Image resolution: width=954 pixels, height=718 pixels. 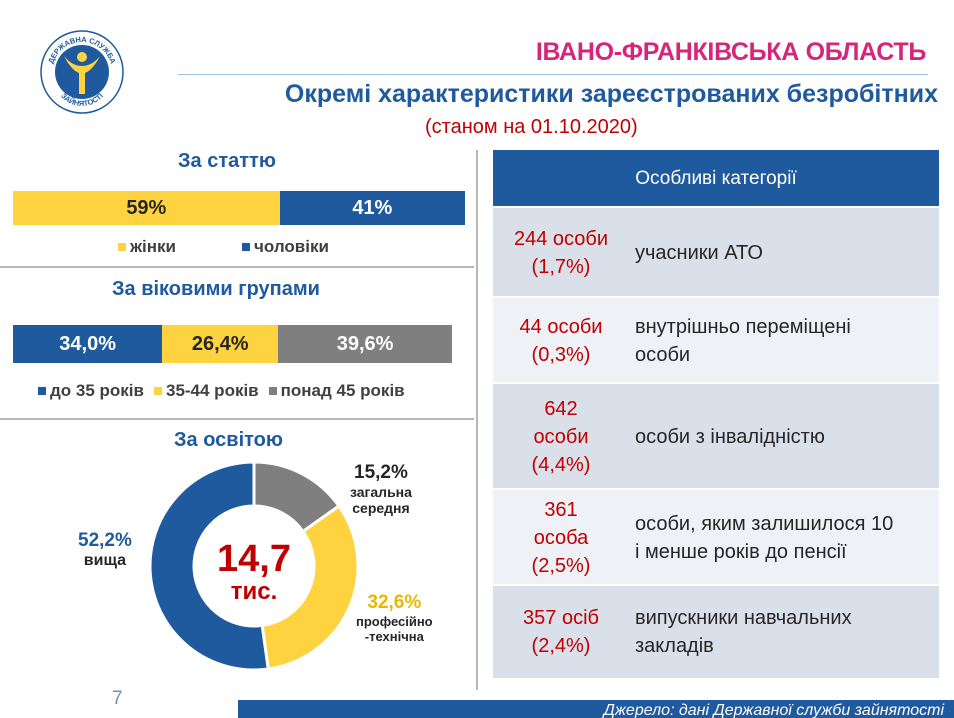 What do you see at coordinates (561, 510) in the screenshot?
I see `category-count-line: 361` at bounding box center [561, 510].